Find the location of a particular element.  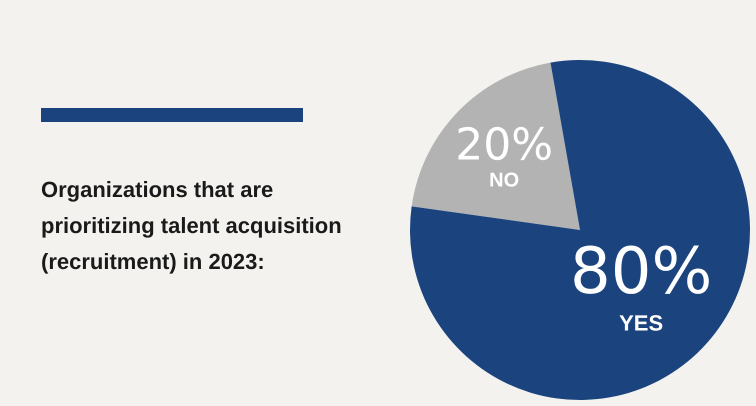

slice-label: YES is located at coordinates (641, 323).